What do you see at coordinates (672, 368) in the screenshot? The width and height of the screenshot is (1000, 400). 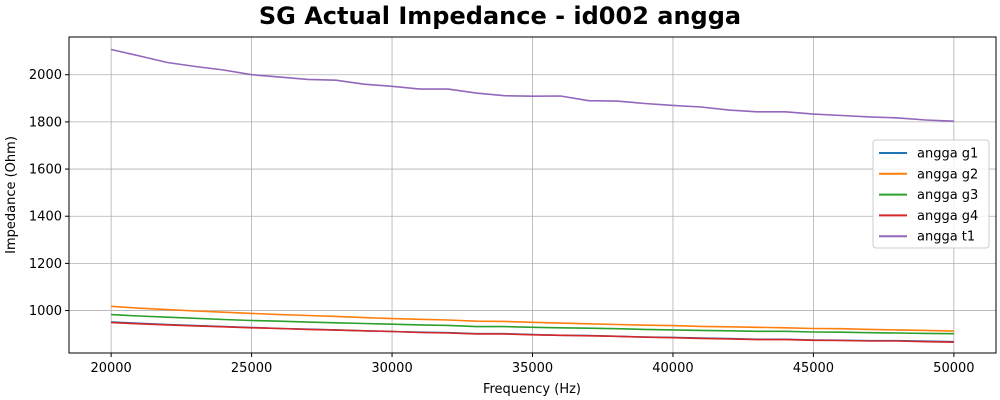 I see `x-tick-label: 40000` at bounding box center [672, 368].